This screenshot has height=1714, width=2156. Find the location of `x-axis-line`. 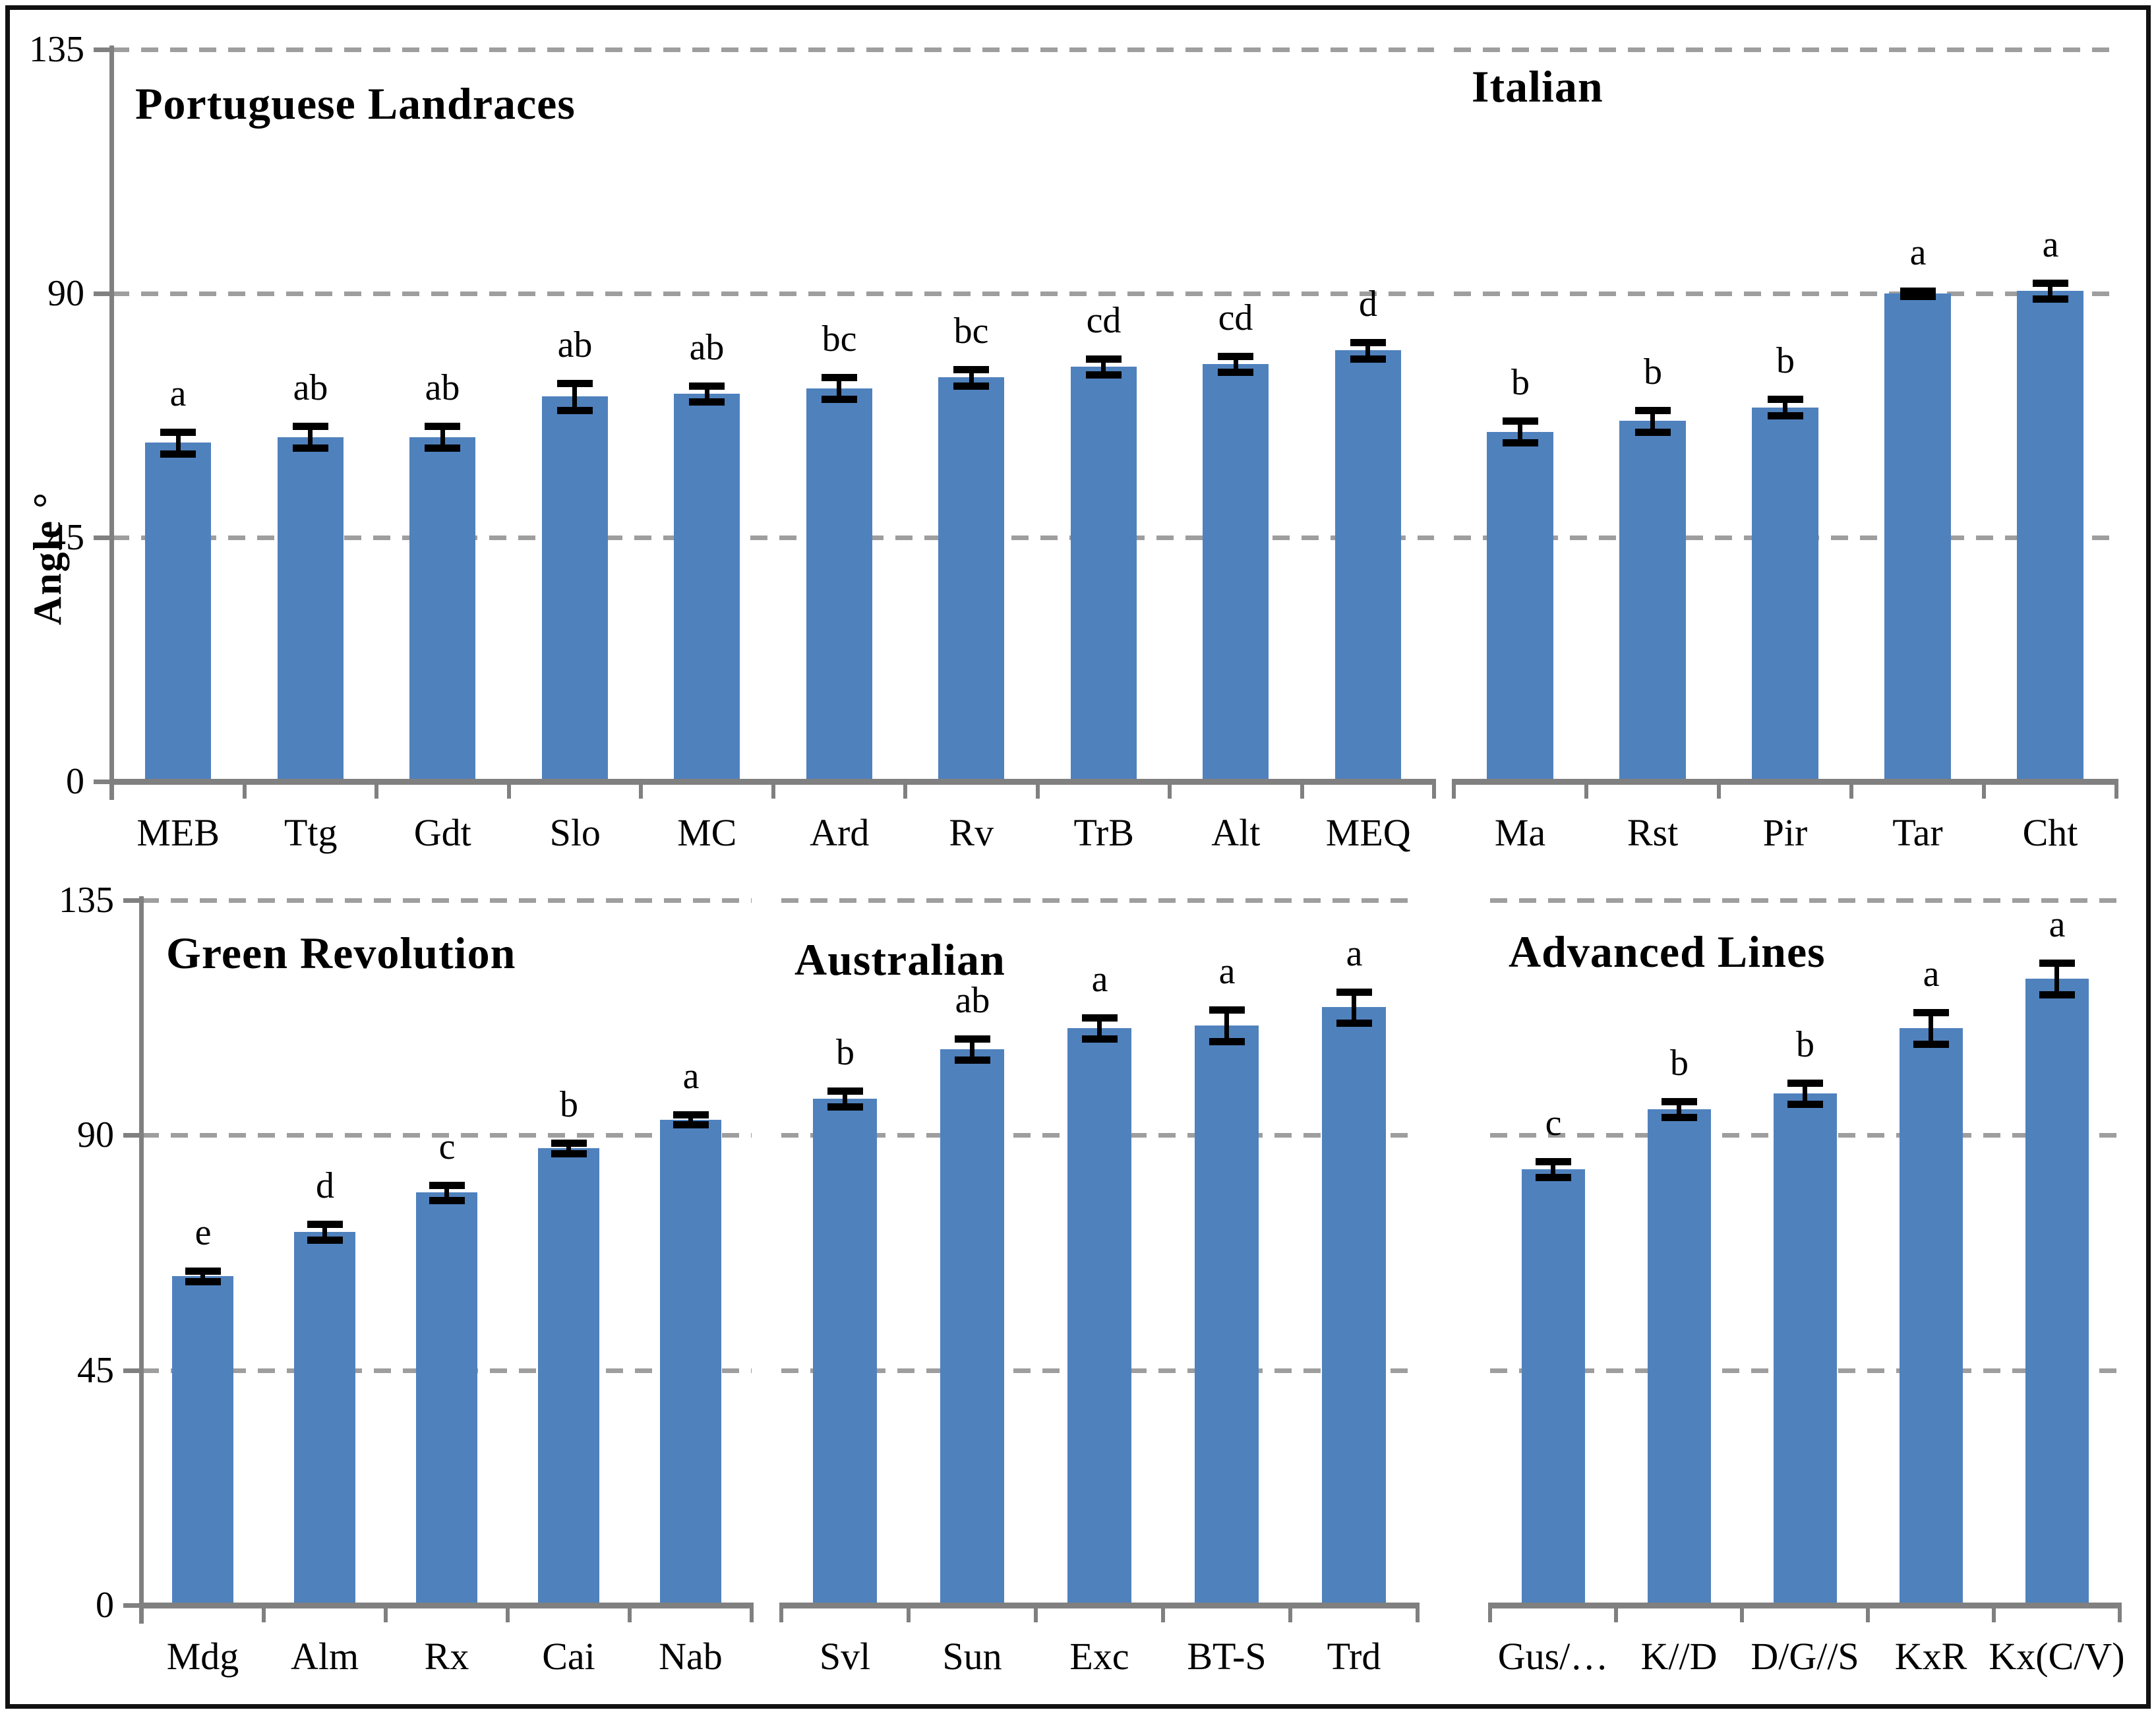

x-axis-line is located at coordinates (1805, 1606).